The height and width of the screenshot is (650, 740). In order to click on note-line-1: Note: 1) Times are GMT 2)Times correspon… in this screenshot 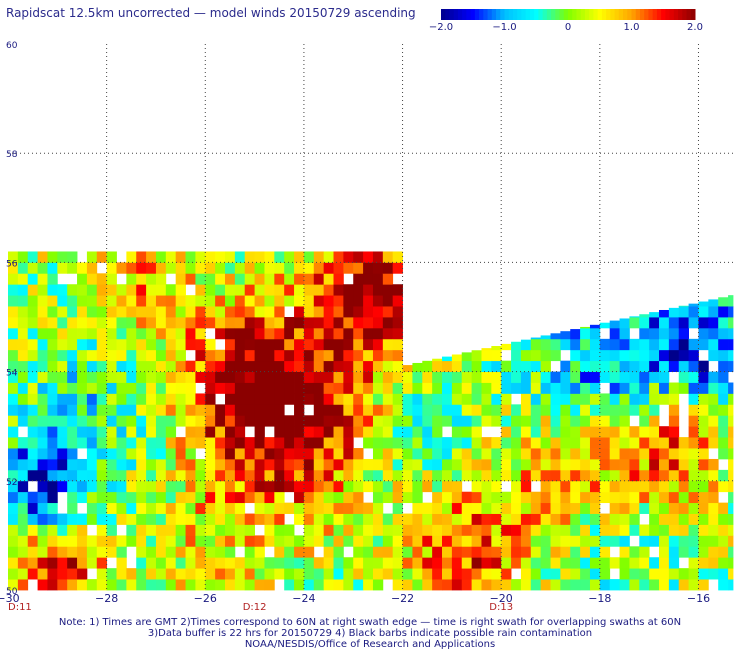, I will do `click(370, 622)`.